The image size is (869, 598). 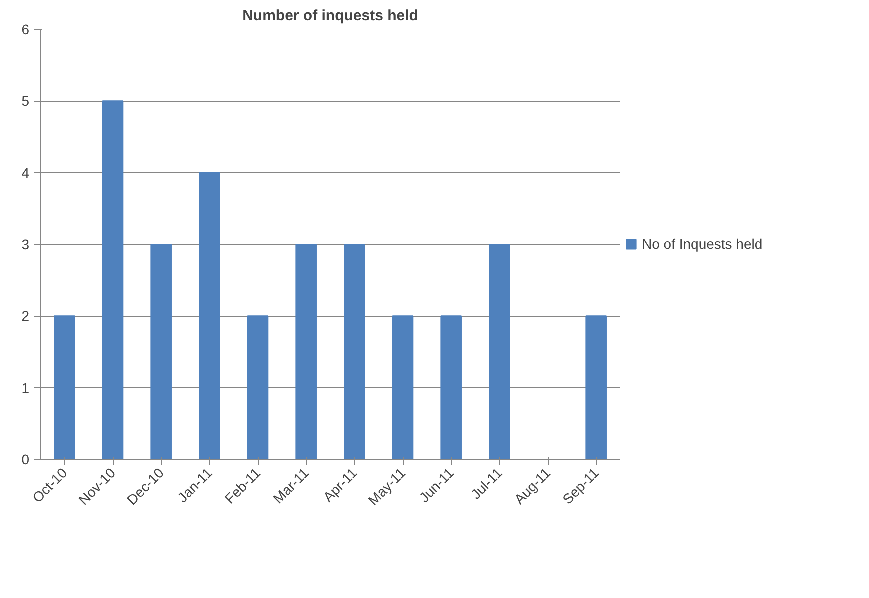 I want to click on legend-label: No of Inquests held, so click(x=702, y=244).